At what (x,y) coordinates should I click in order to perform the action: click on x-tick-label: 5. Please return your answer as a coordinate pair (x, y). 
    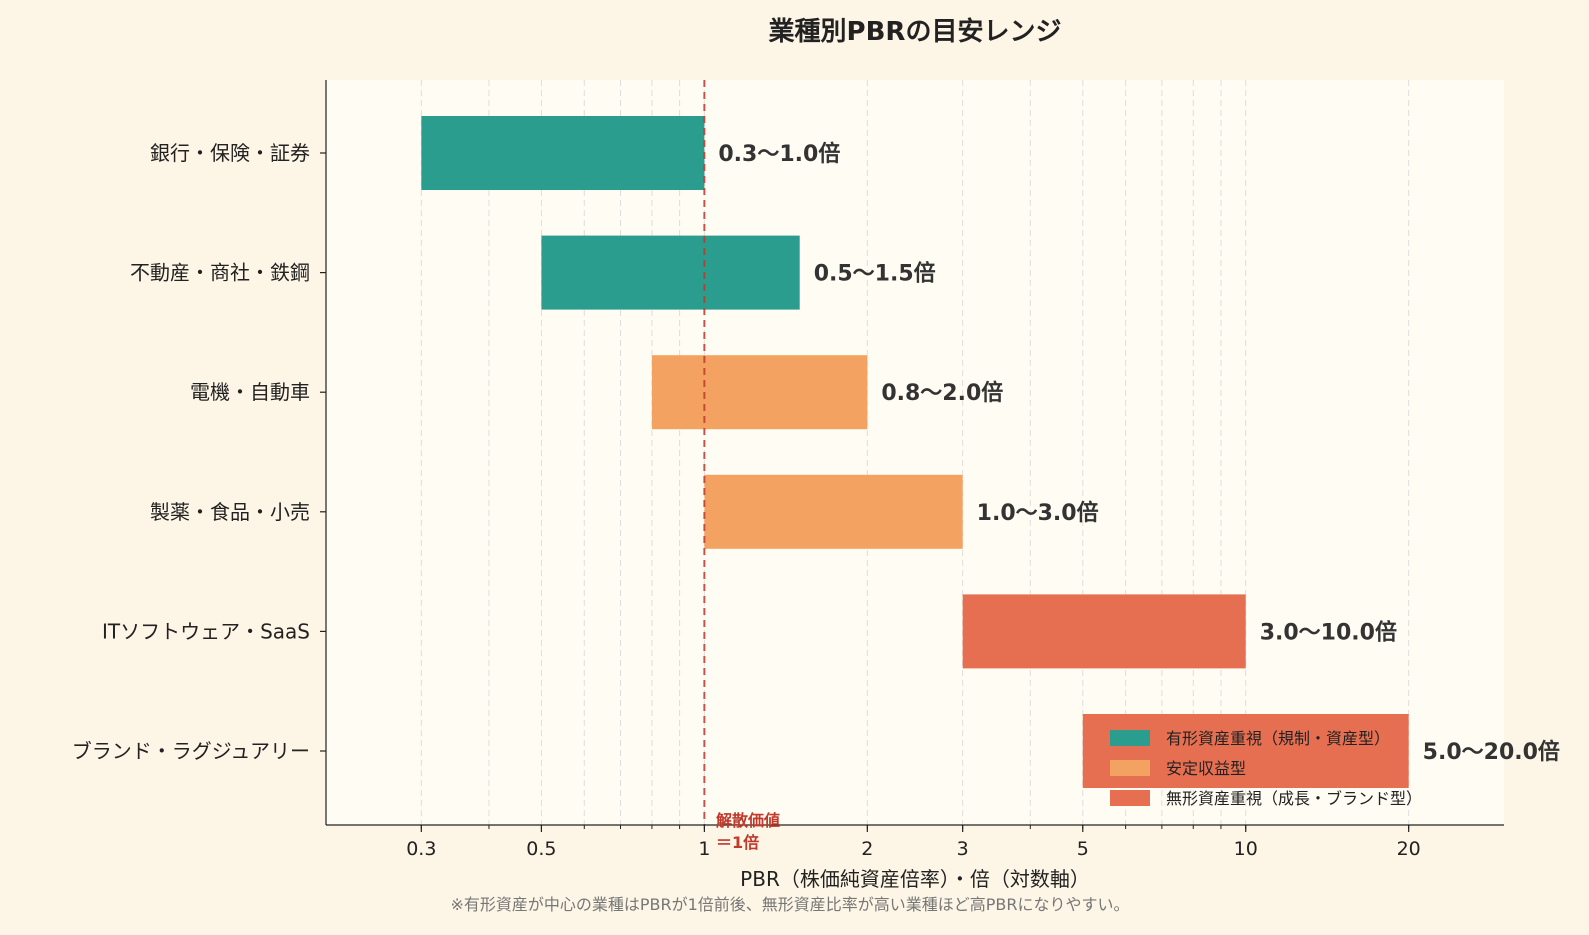
    Looking at the image, I should click on (1083, 849).